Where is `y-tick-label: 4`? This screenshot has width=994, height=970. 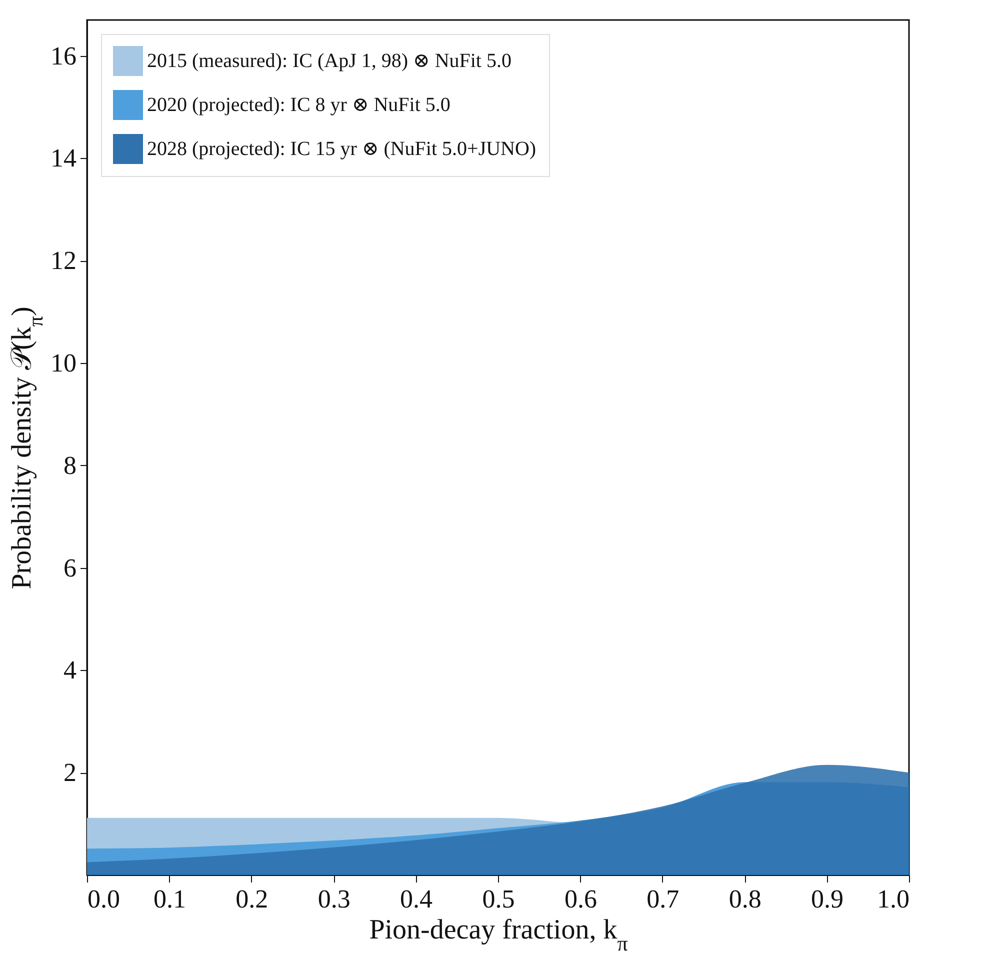 y-tick-label: 4 is located at coordinates (70, 670).